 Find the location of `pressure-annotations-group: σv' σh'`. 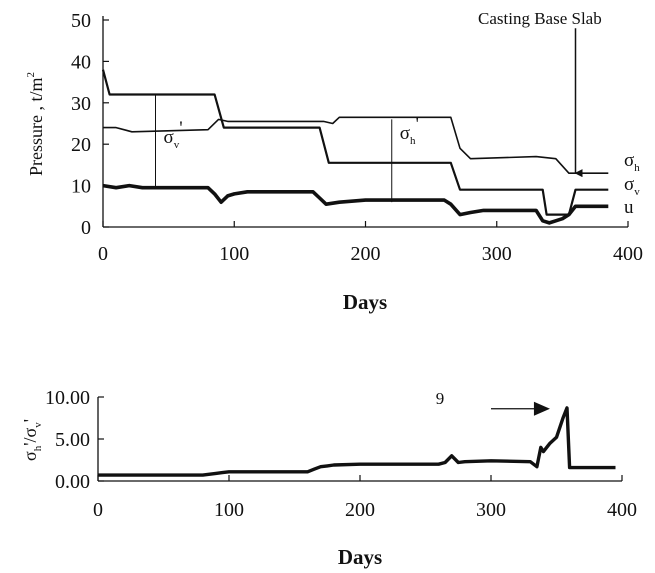

pressure-annotations-group: σv' σh' is located at coordinates (287, 148).